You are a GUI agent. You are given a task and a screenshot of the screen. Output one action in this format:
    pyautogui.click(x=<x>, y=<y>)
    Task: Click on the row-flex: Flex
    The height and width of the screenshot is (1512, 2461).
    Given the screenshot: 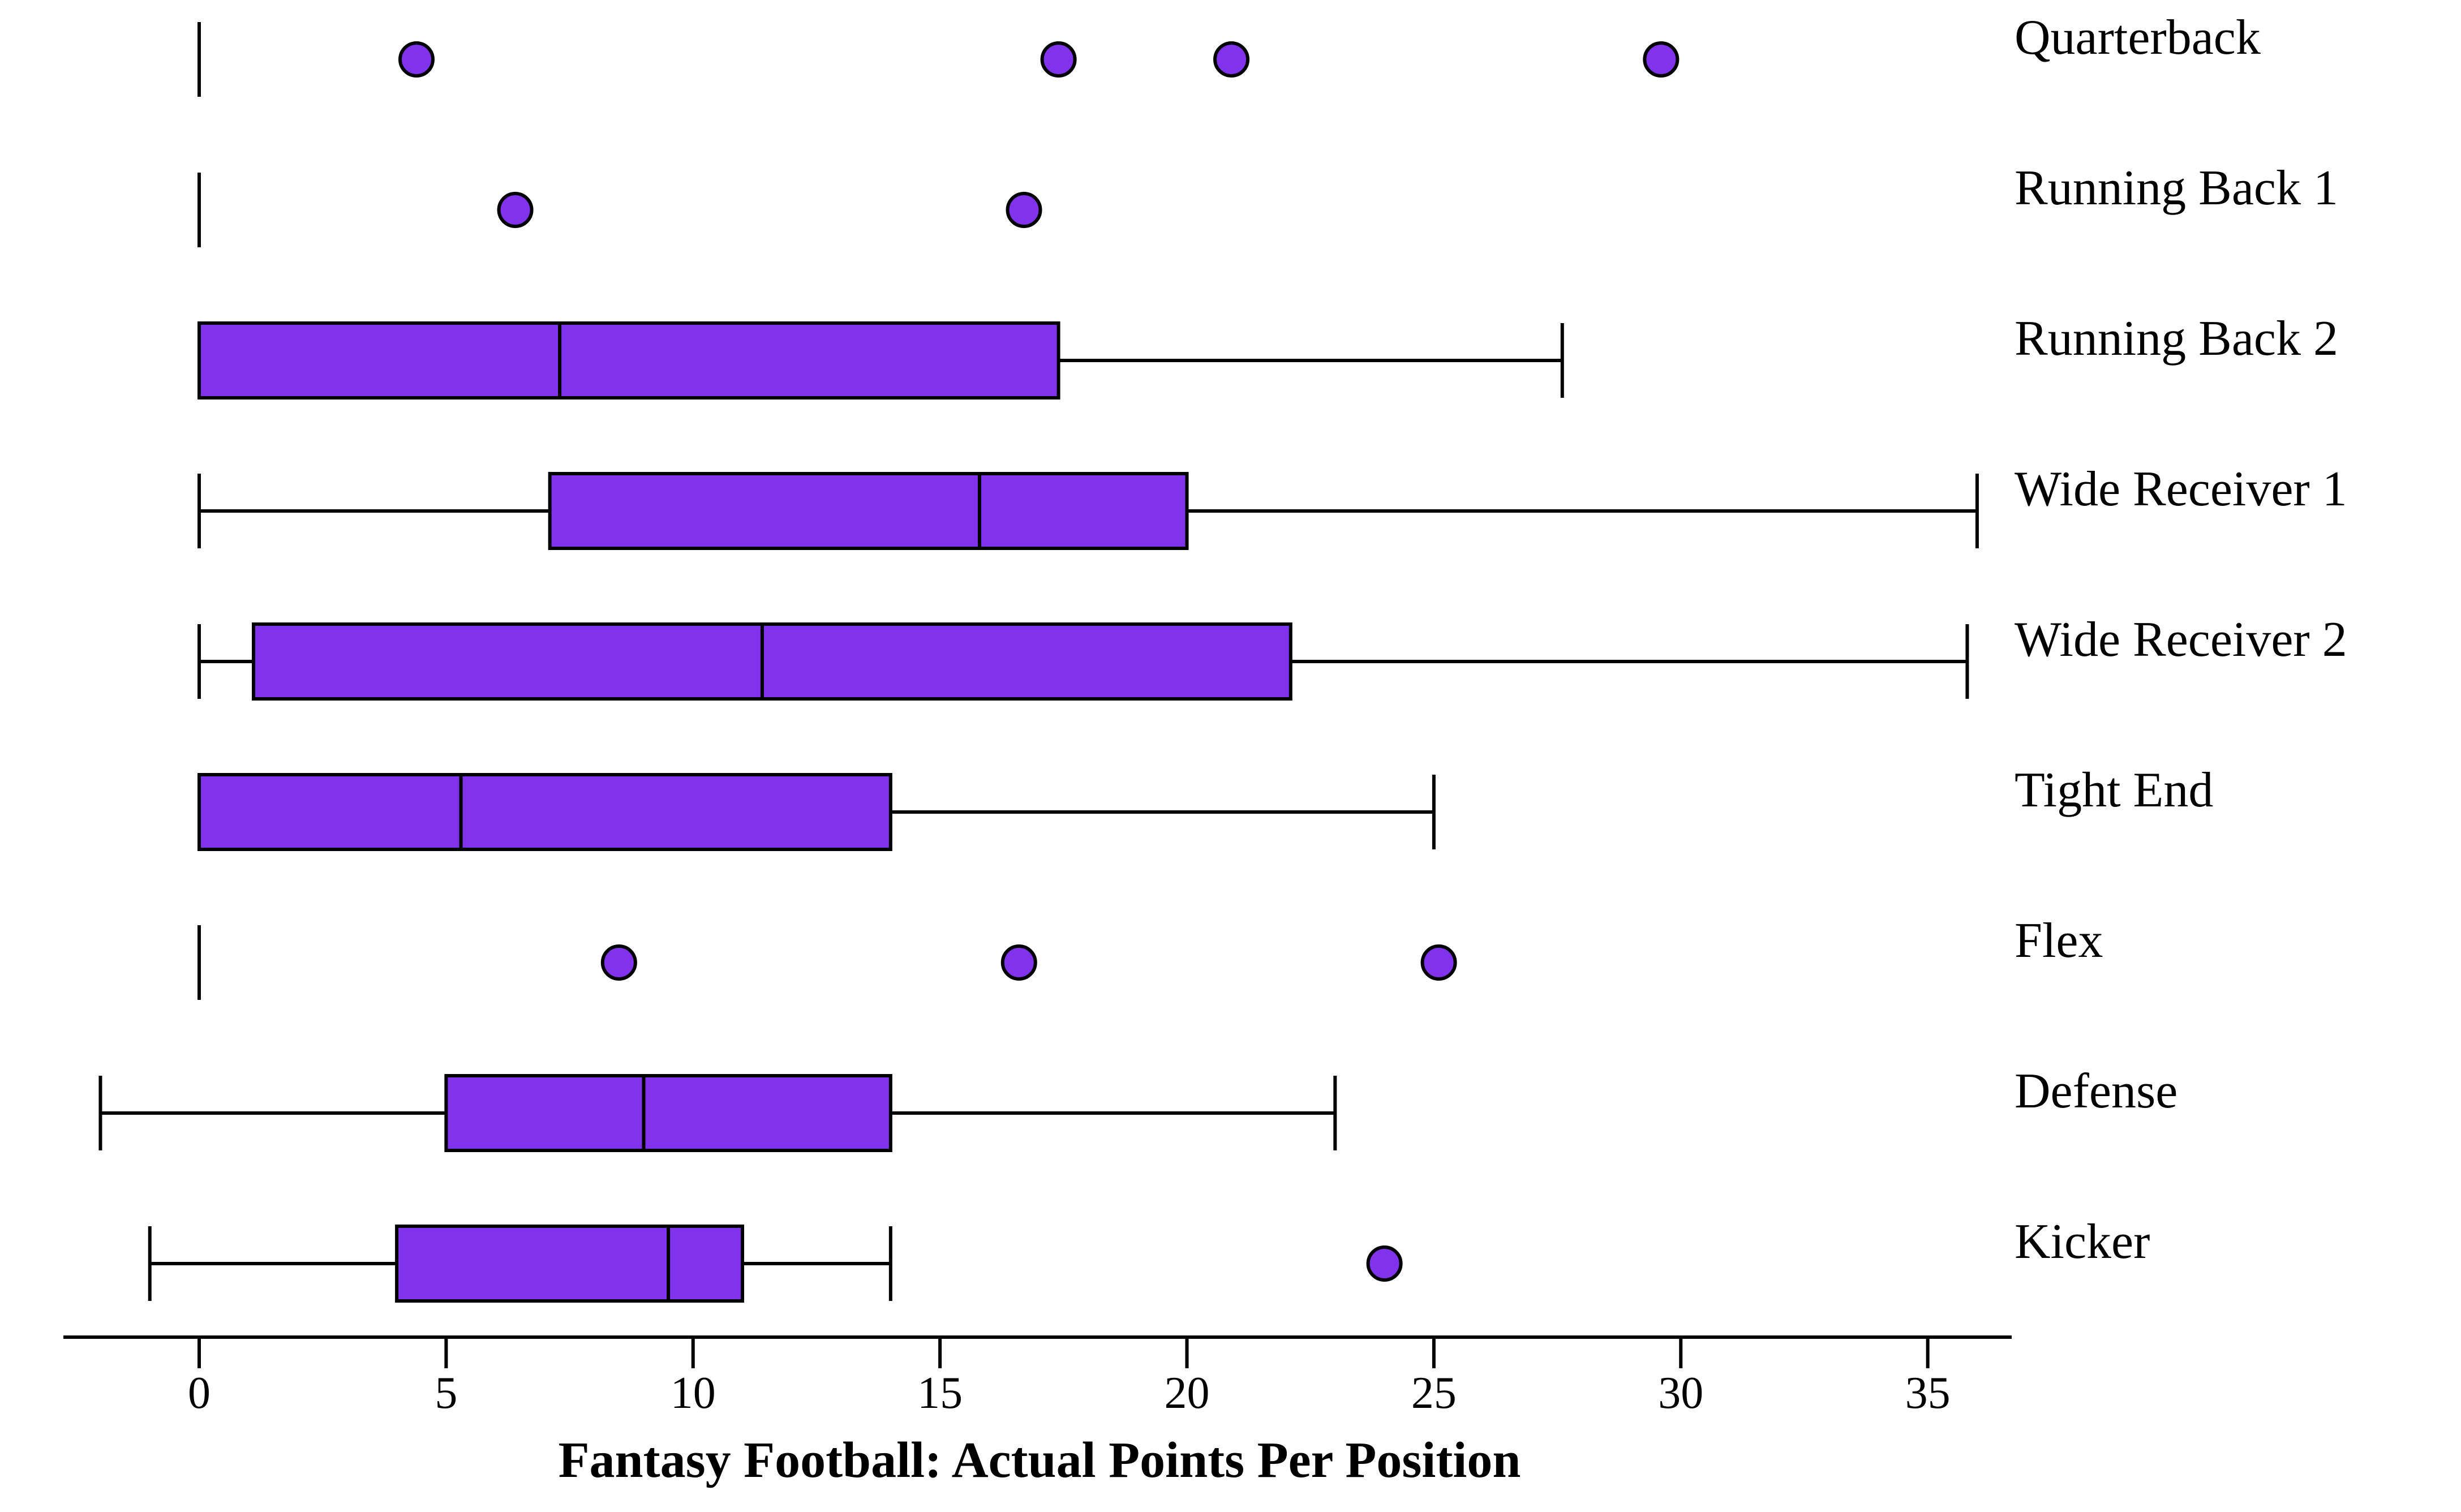 What is the action you would take?
    pyautogui.click(x=1150, y=956)
    